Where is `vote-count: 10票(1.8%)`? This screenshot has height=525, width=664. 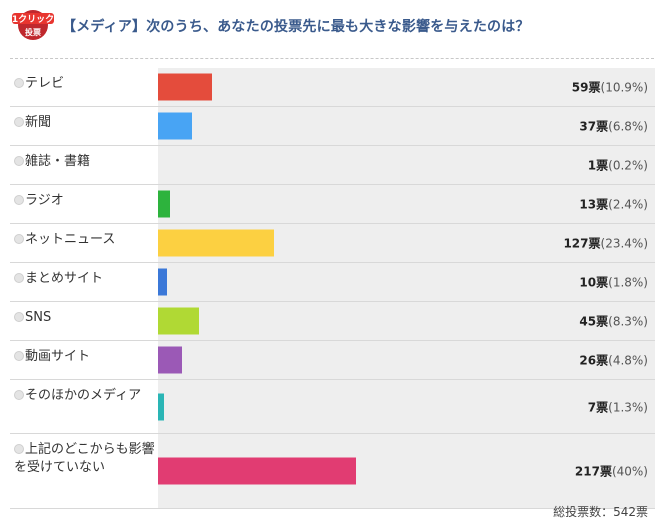
vote-count: 10票(1.8%) is located at coordinates (613, 282).